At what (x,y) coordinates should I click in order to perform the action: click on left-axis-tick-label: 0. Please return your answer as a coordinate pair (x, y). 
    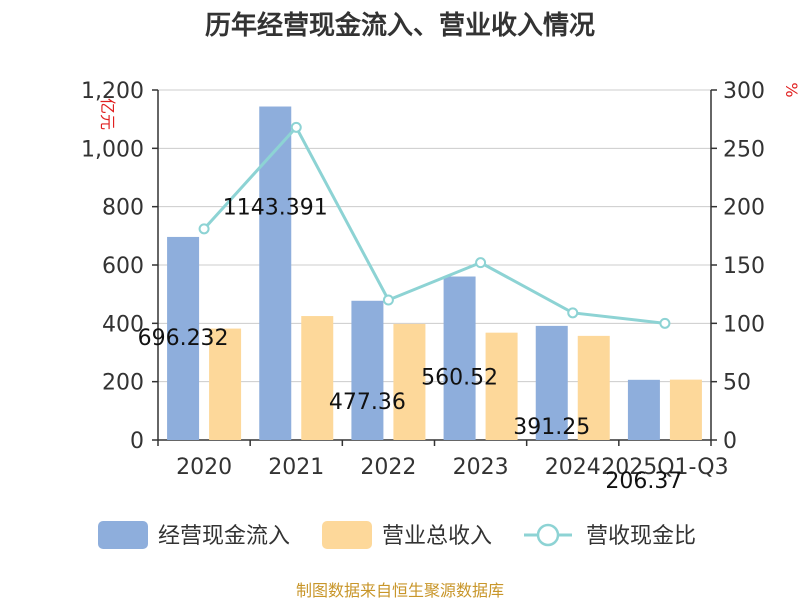
    Looking at the image, I should click on (137, 441).